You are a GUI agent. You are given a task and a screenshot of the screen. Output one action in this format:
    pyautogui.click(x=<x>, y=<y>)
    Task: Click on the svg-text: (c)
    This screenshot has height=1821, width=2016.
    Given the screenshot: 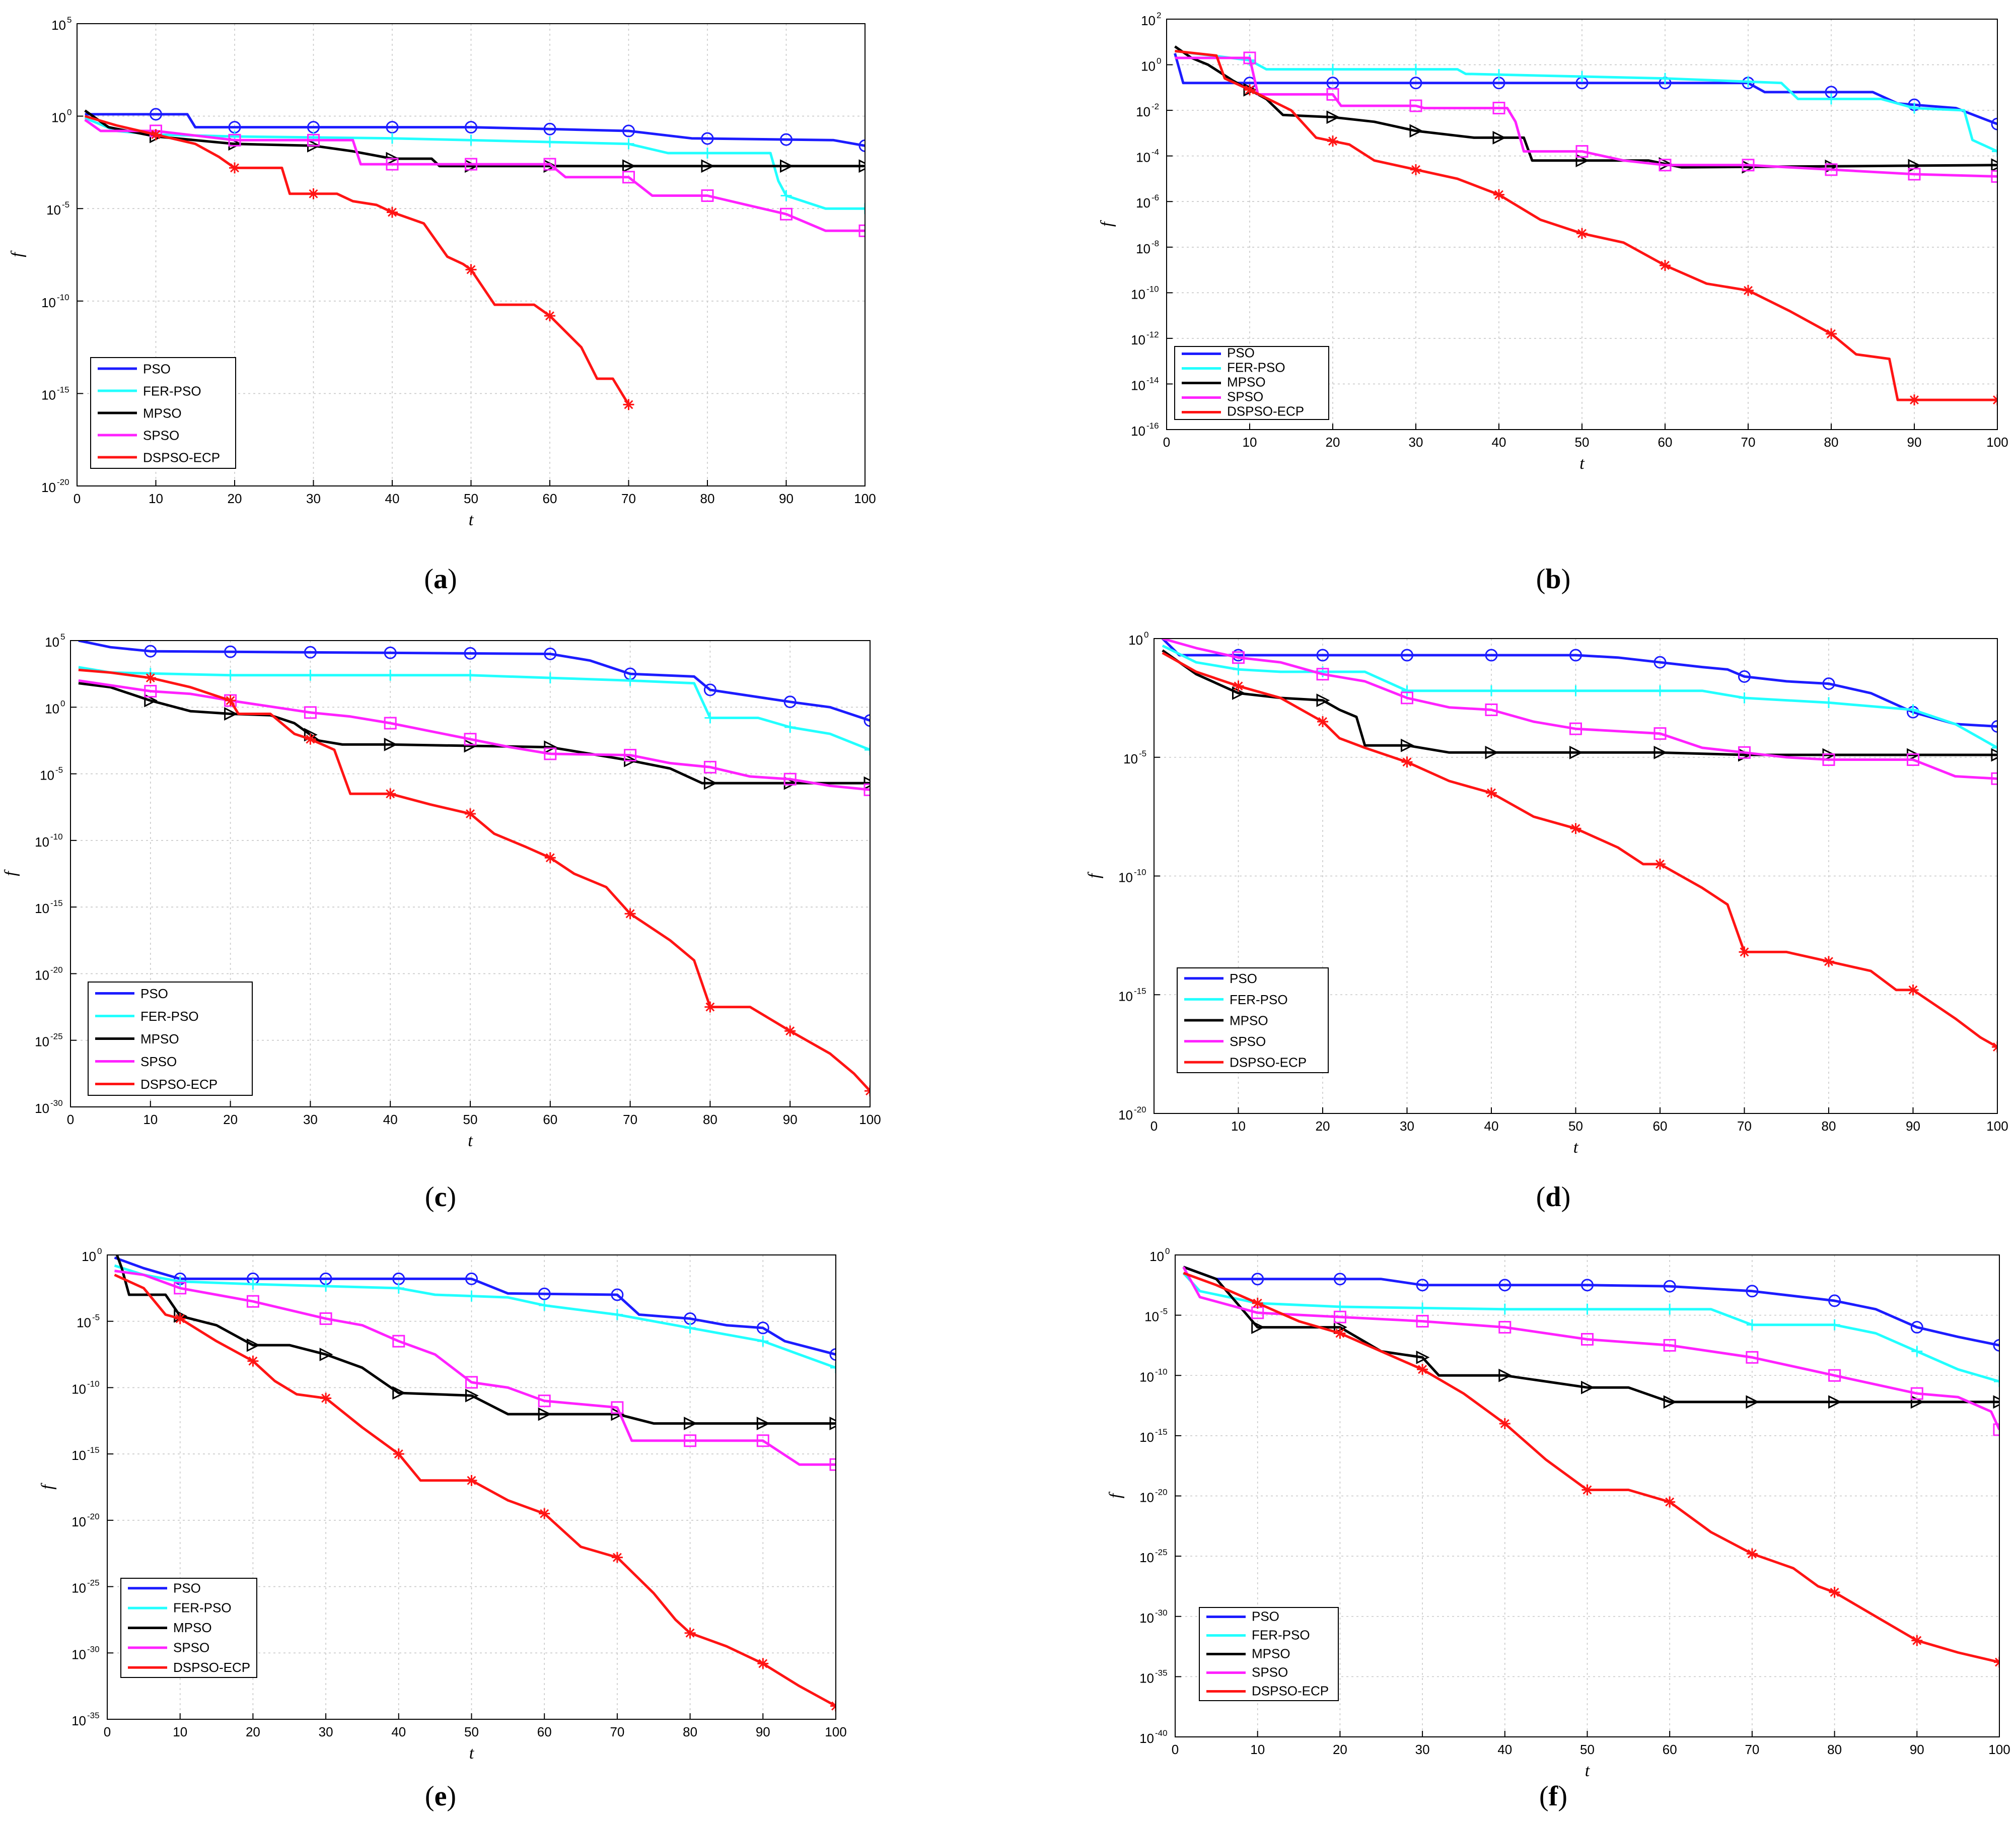 What is the action you would take?
    pyautogui.click(x=441, y=1197)
    